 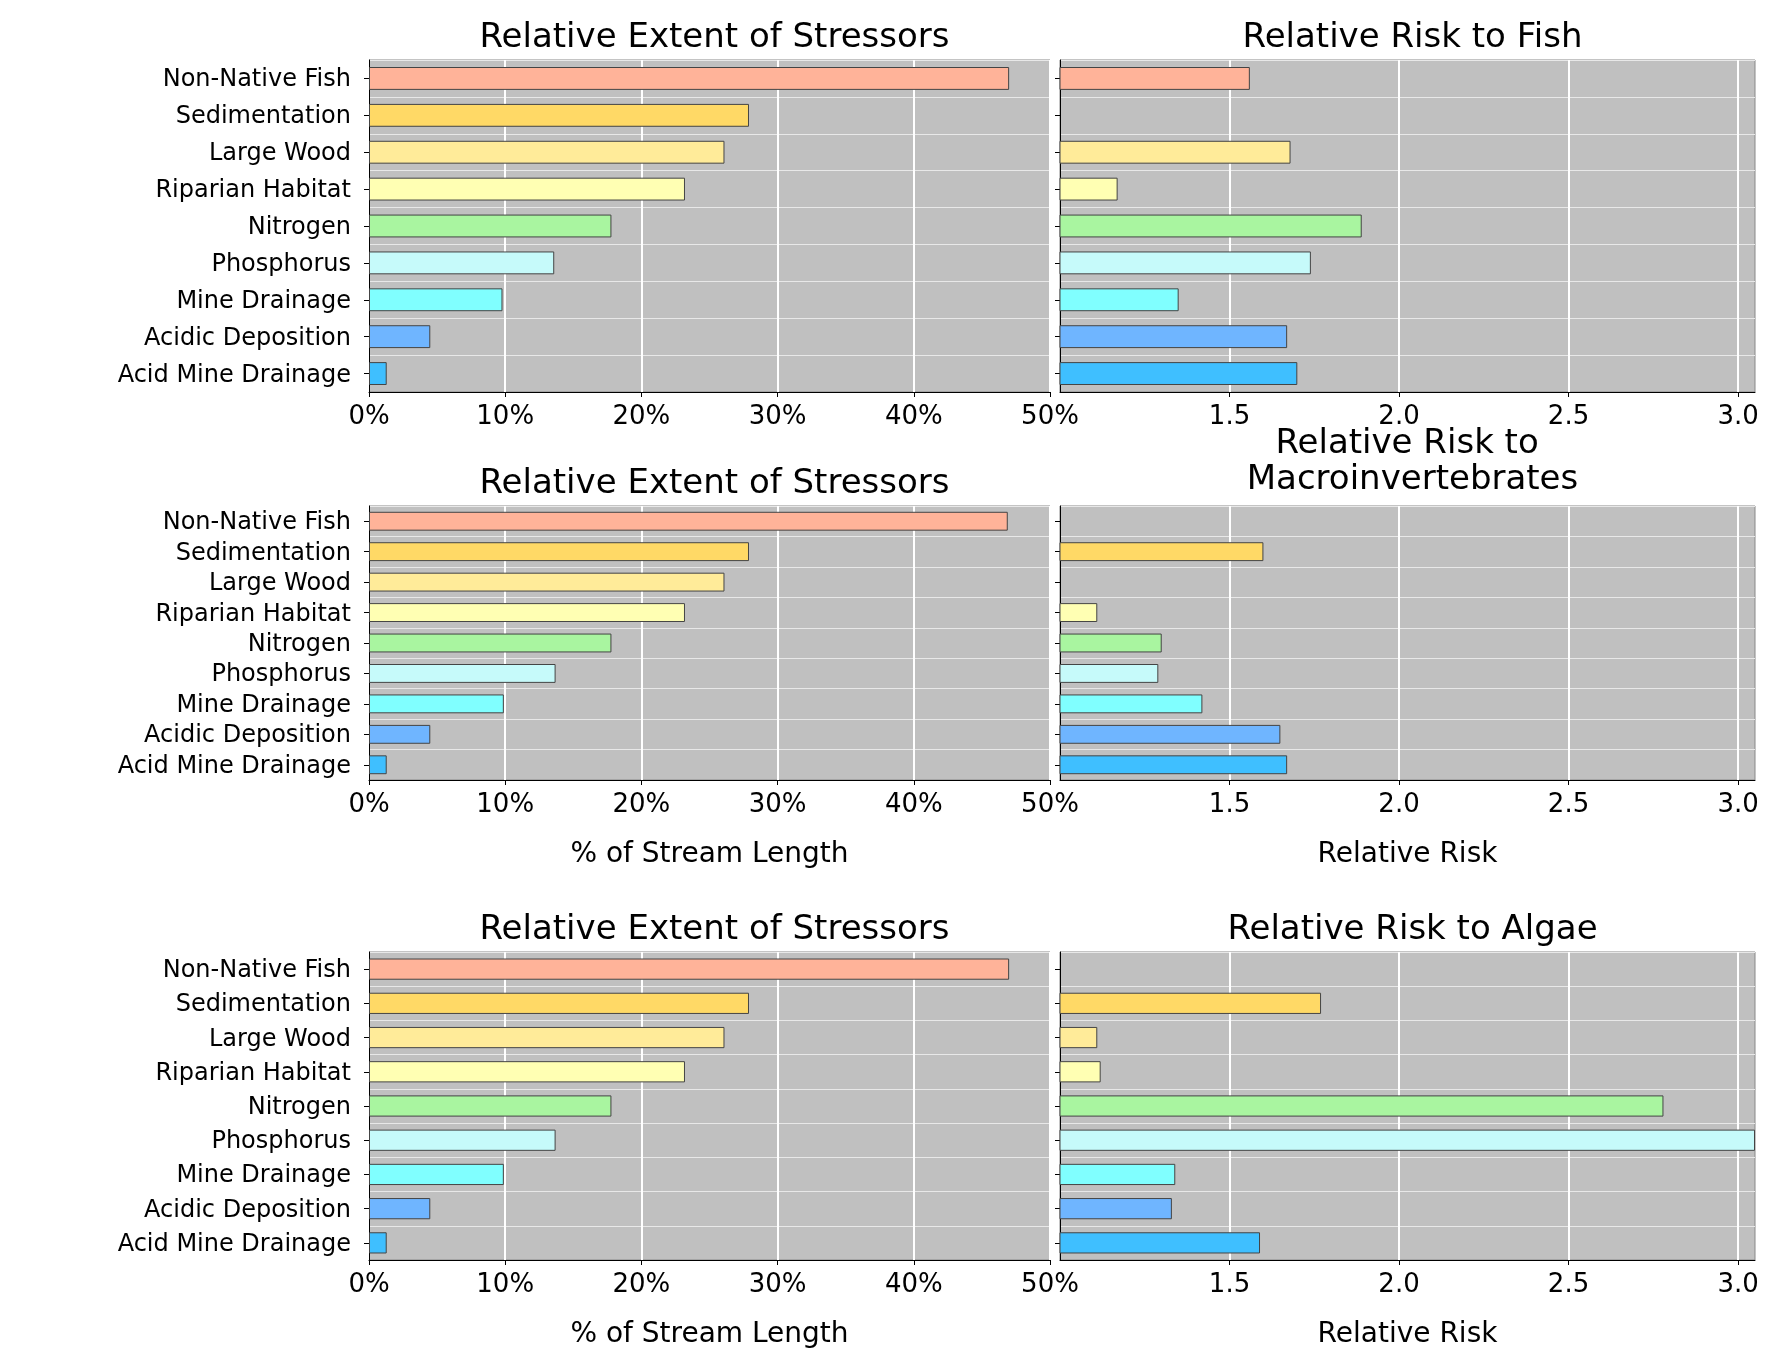 What do you see at coordinates (1412, 35) in the screenshot?
I see `chart-title: Relative Risk to Fish` at bounding box center [1412, 35].